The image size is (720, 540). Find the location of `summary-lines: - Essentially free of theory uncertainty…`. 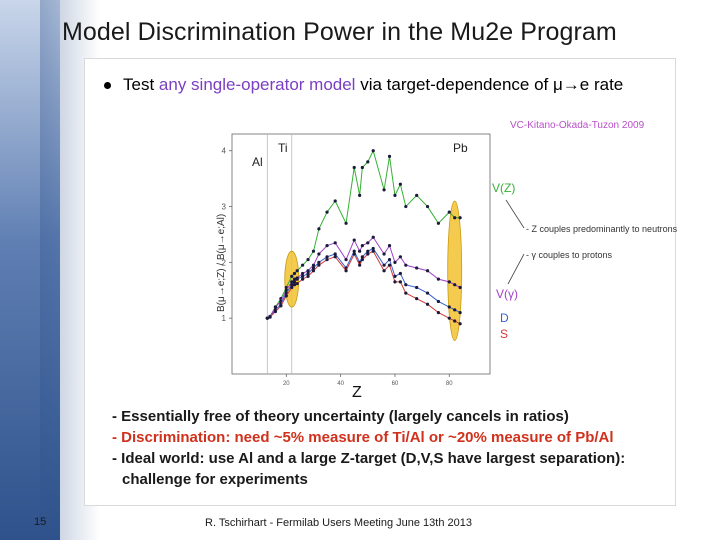

summary-lines: - Essentially free of theory uncertainty… is located at coordinates (368, 448).